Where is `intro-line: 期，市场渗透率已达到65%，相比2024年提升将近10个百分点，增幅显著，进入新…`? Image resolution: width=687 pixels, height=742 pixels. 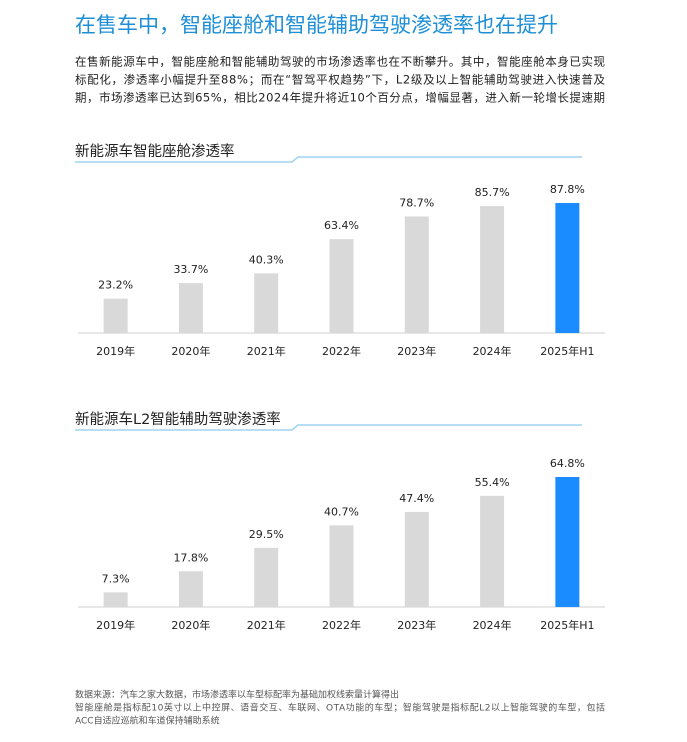
intro-line: 期，市场渗透率已达到65%，相比2024年提升将近10个百分点，增幅显著，进入新… is located at coordinates (340, 98).